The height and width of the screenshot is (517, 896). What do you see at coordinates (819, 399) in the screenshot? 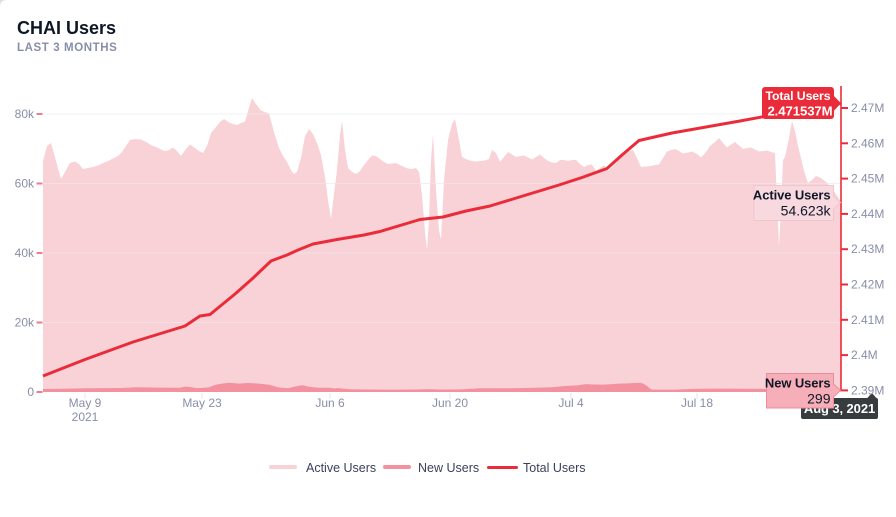
I see `svg-text: 299` at bounding box center [819, 399].